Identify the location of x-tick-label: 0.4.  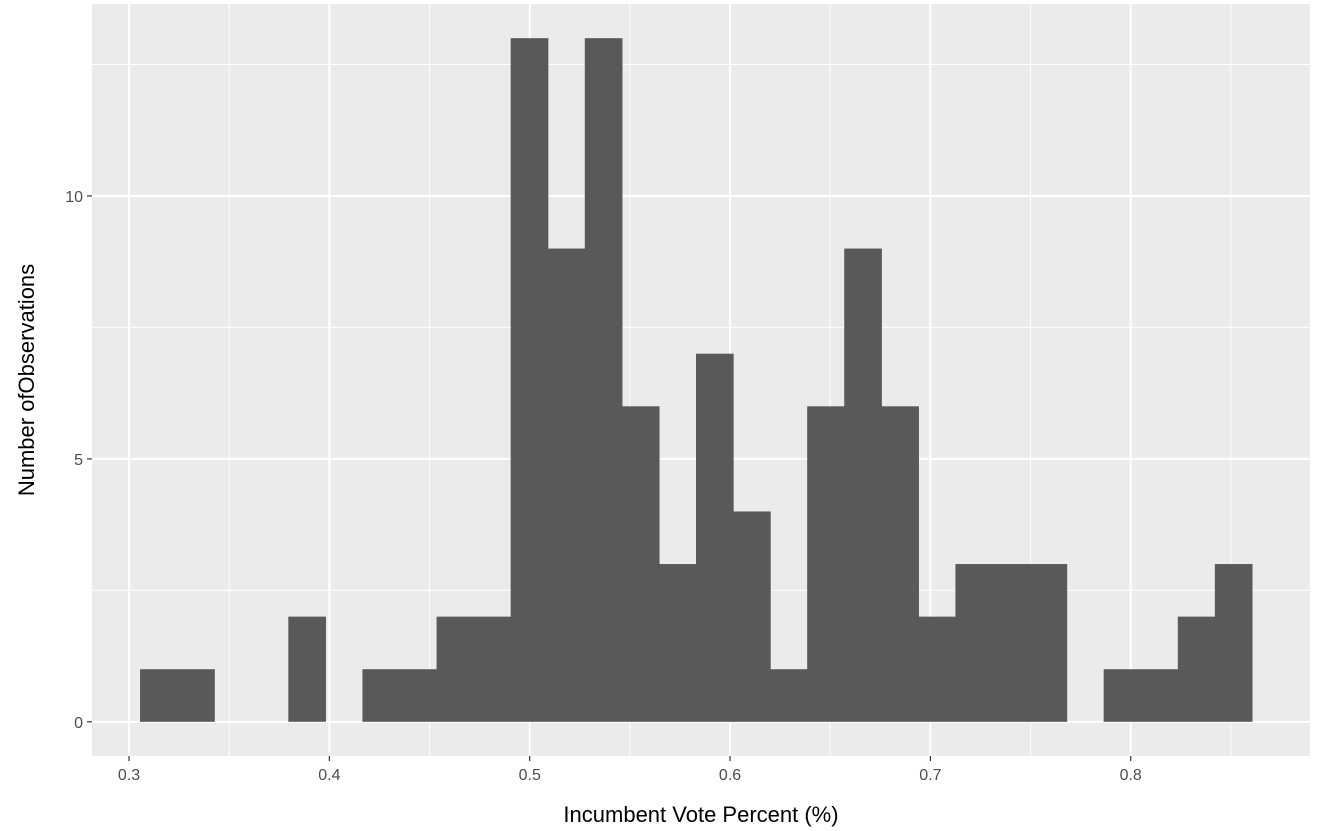
(329, 775).